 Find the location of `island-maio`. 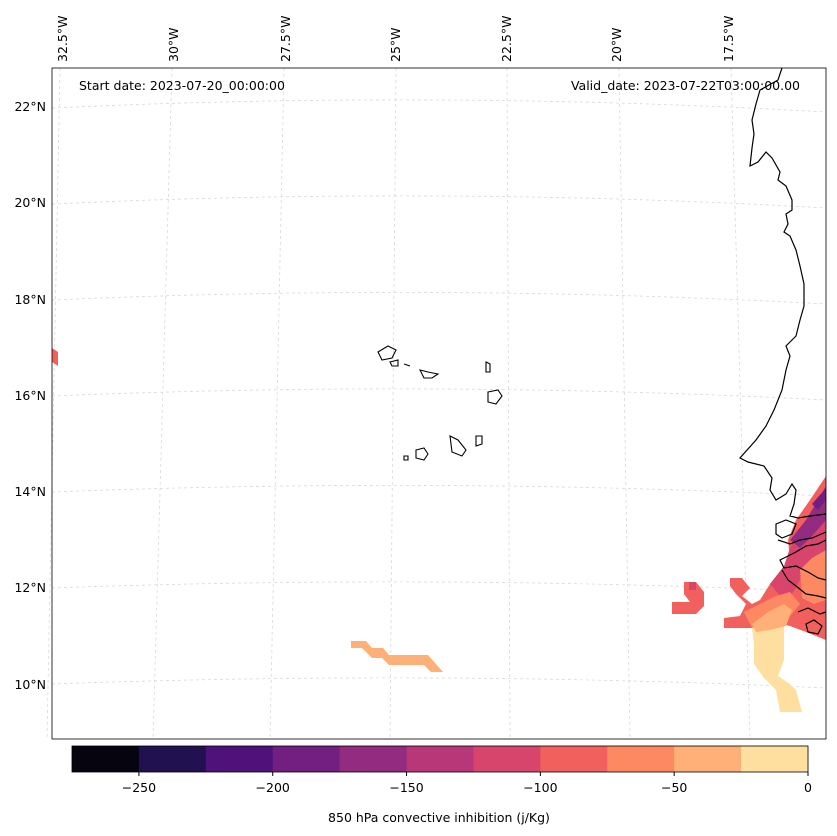

island-maio is located at coordinates (479, 441).